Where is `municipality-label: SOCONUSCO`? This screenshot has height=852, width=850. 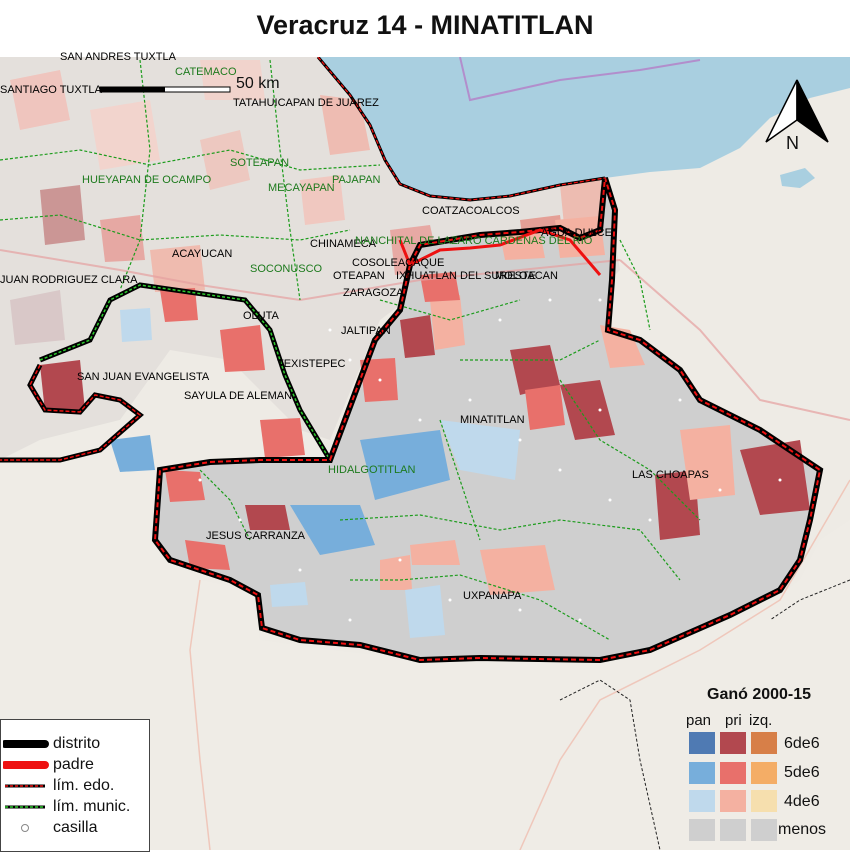
municipality-label: SOCONUSCO is located at coordinates (286, 269).